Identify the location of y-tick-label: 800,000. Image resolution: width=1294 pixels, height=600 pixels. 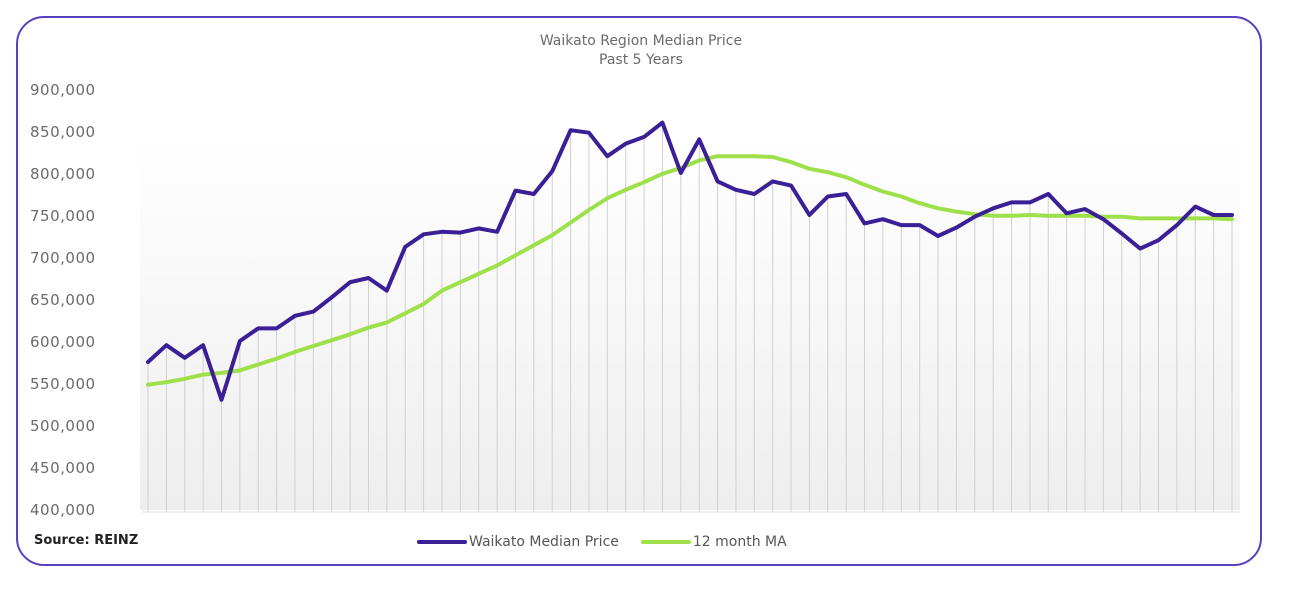
(63, 174).